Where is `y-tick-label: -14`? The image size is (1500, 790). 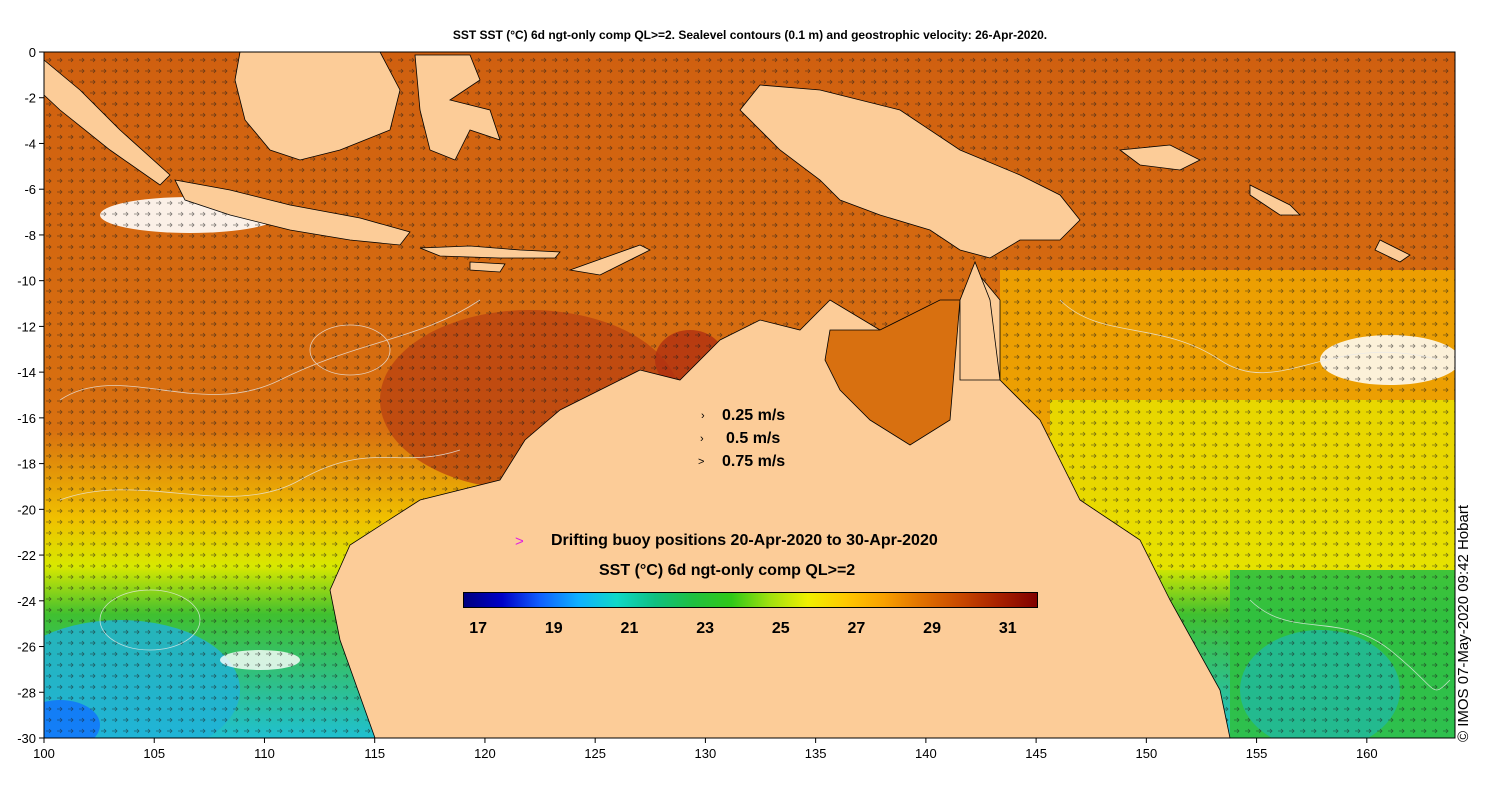
y-tick-label: -14 is located at coordinates (26, 372).